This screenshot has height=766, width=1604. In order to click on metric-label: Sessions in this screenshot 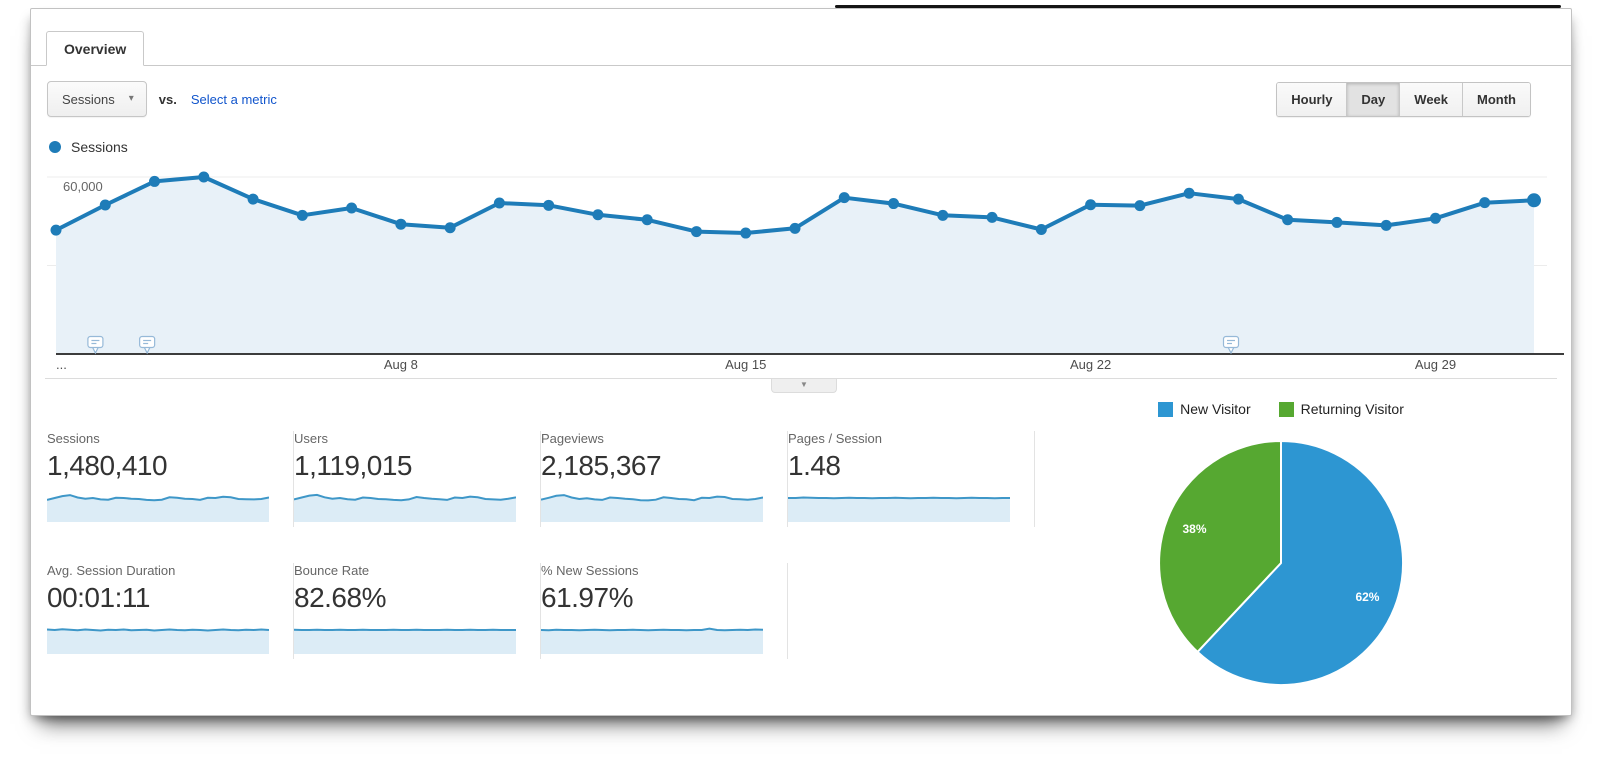, I will do `click(73, 438)`.